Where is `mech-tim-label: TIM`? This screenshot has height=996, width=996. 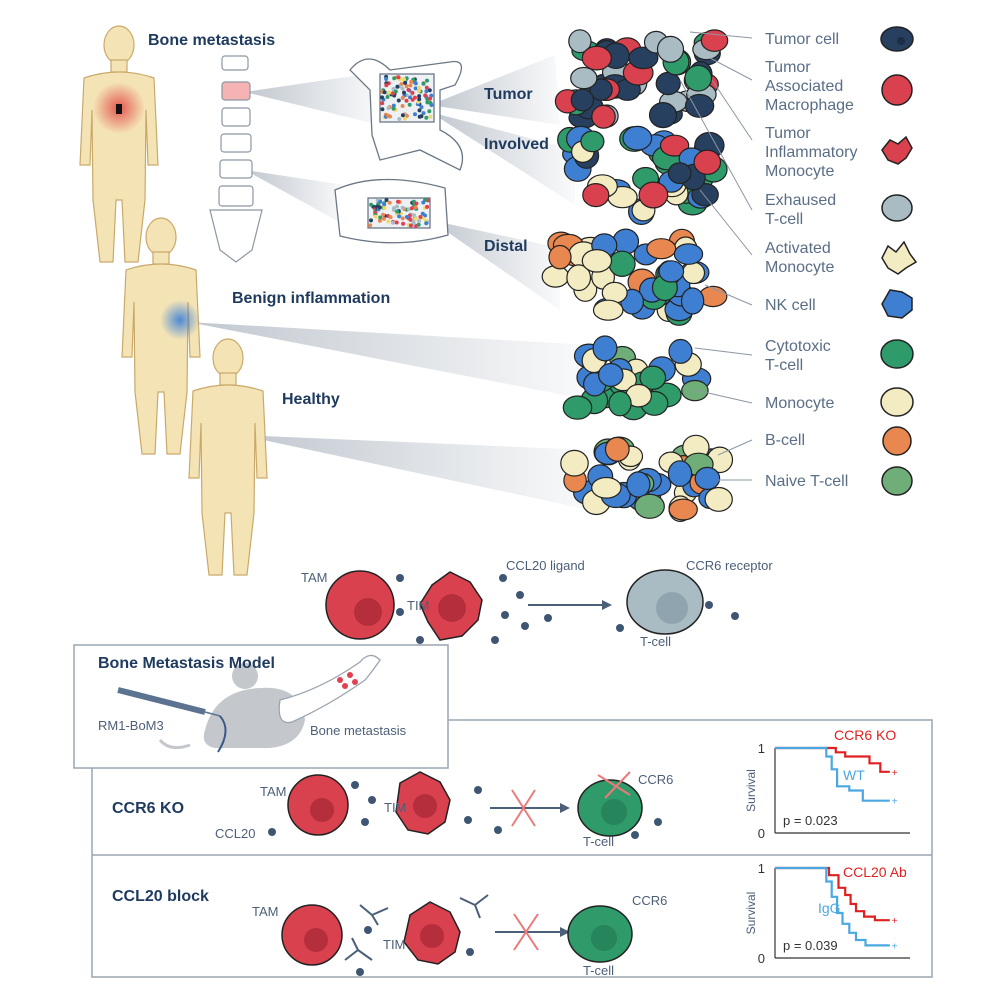 mech-tim-label: TIM is located at coordinates (418, 605).